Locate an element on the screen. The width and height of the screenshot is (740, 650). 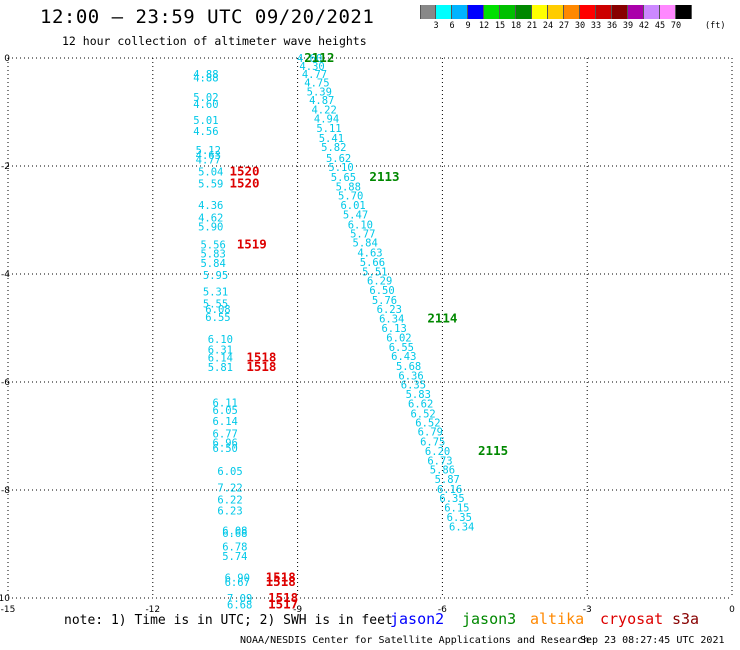
swh-value-label: 5.88 is located at coordinates (348, 188).